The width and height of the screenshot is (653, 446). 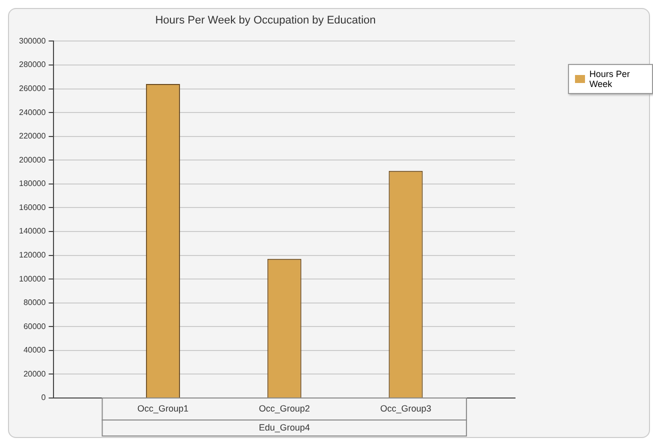 What do you see at coordinates (32, 159) in the screenshot?
I see `y-tick-label: 200000` at bounding box center [32, 159].